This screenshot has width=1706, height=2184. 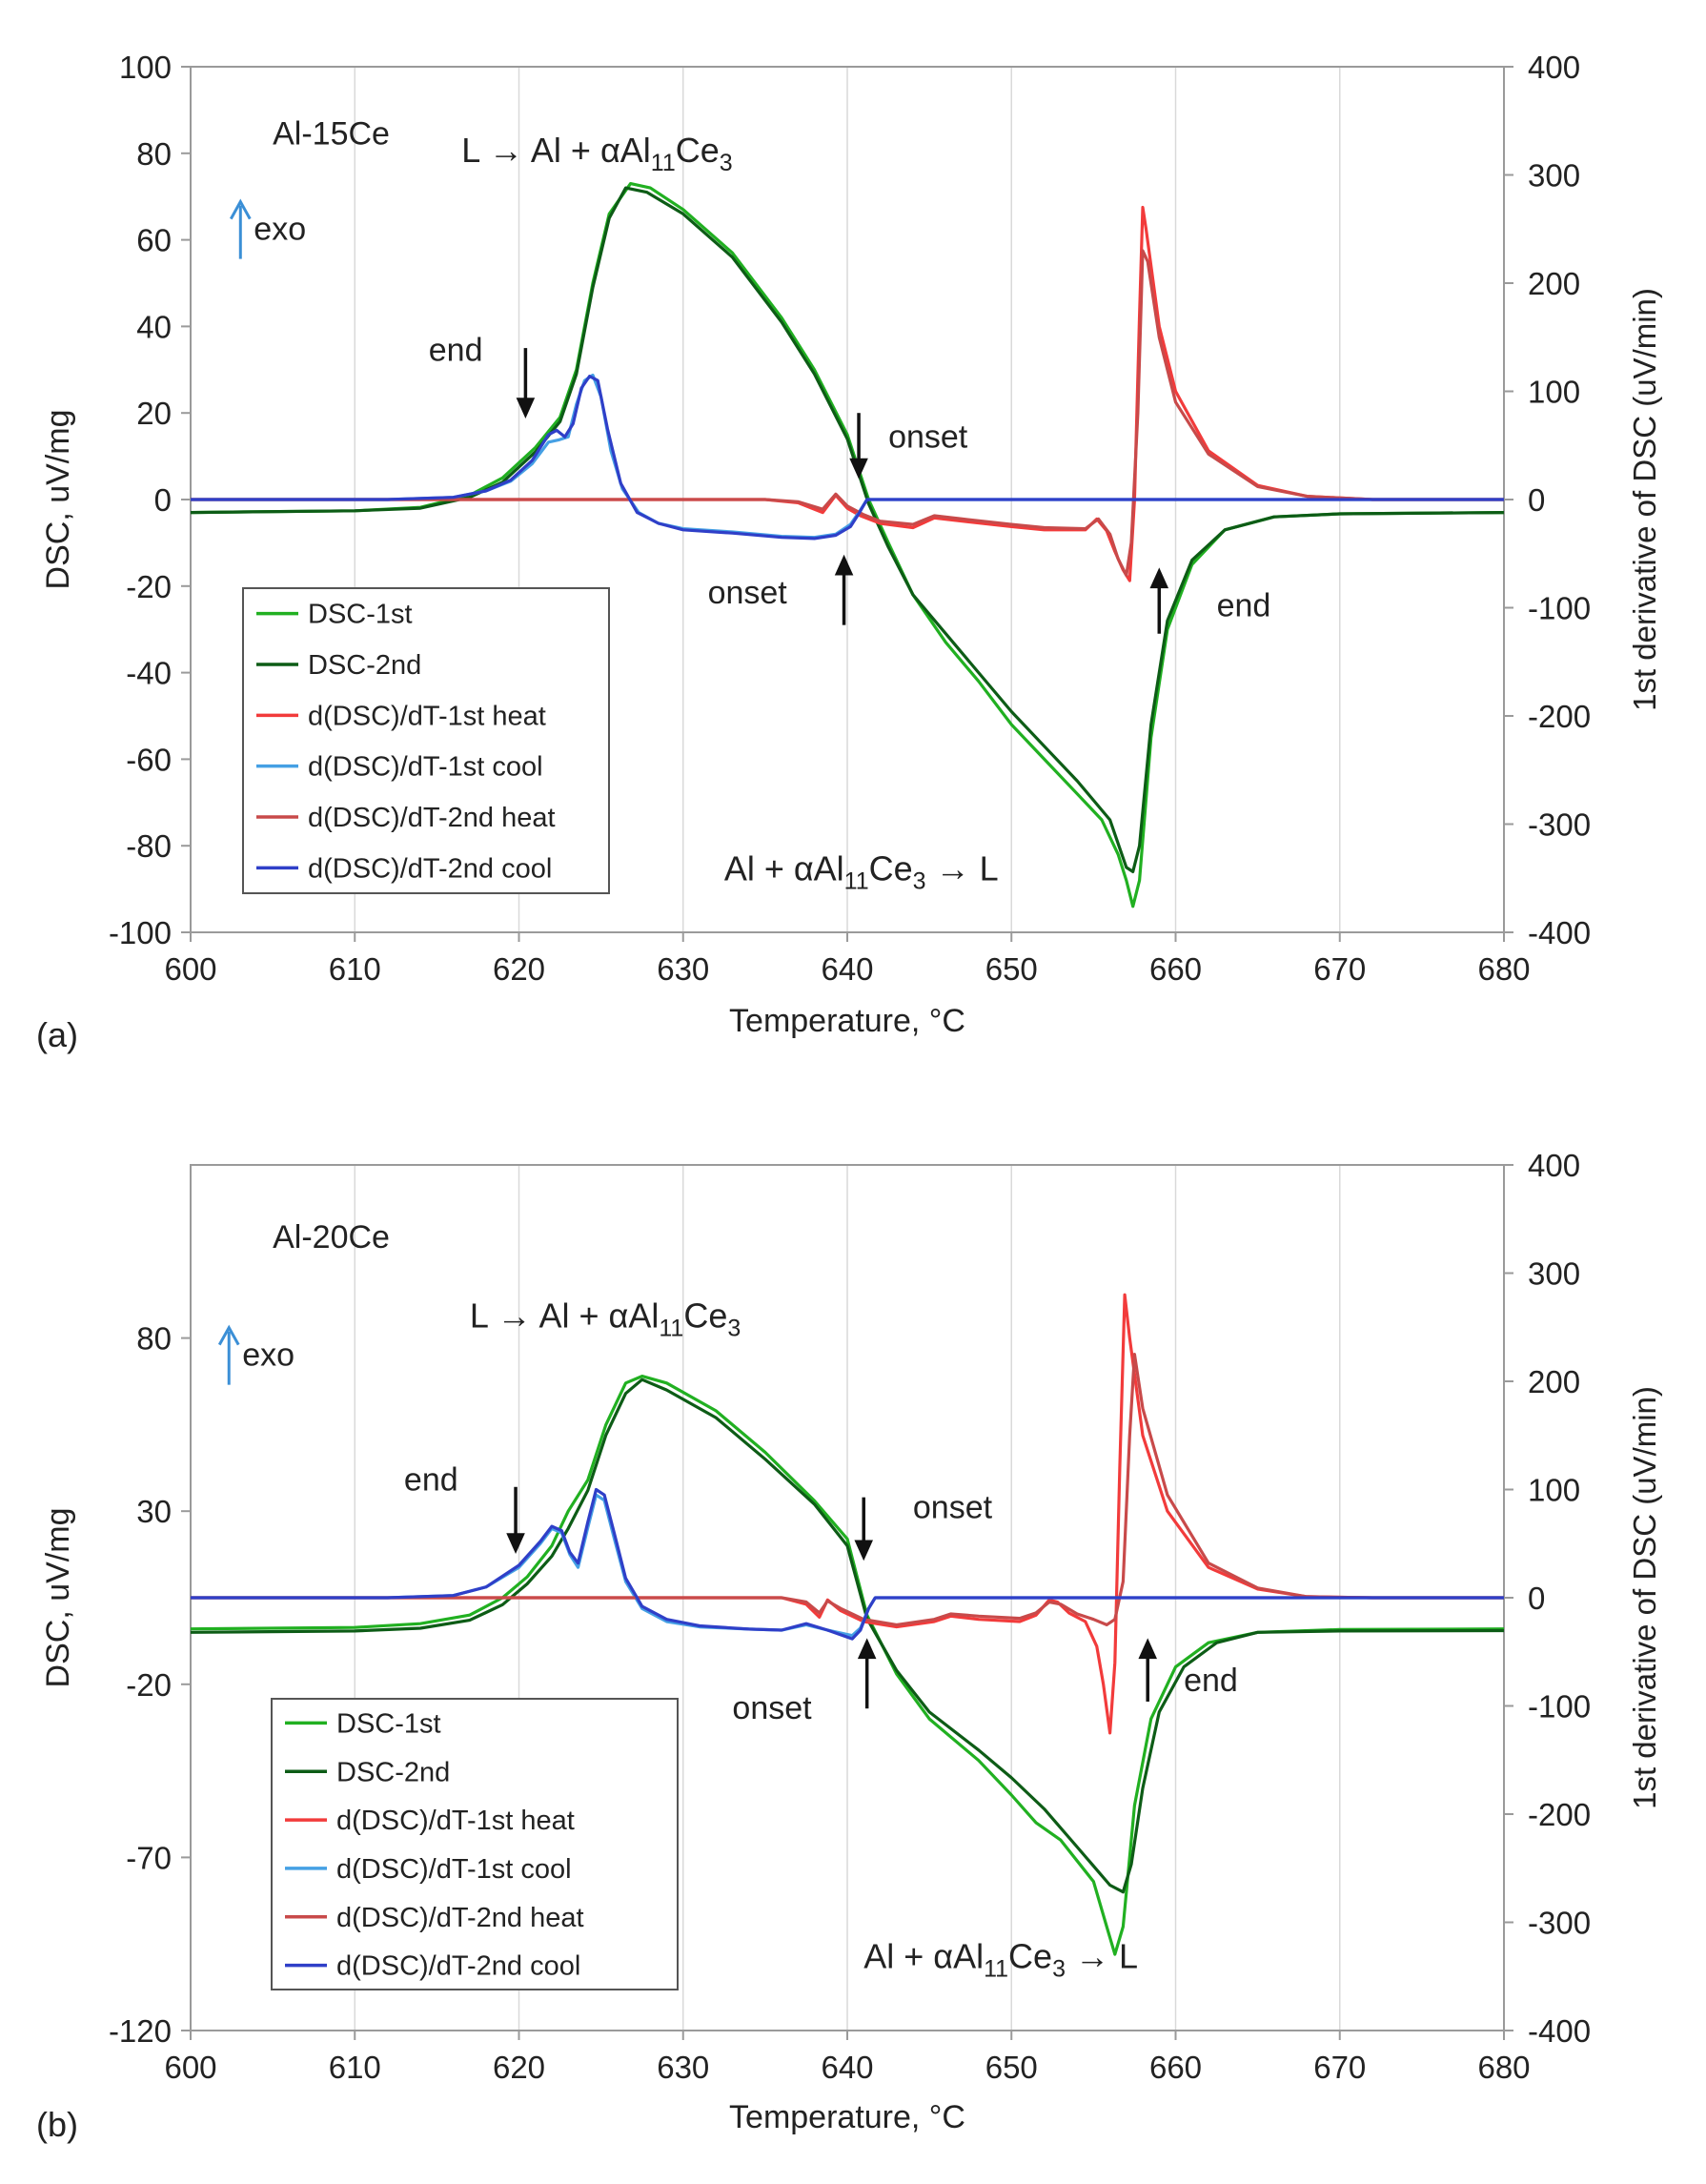 What do you see at coordinates (458, 1966) in the screenshot?
I see `legend-entry: d(DSC)/dT-2nd cool` at bounding box center [458, 1966].